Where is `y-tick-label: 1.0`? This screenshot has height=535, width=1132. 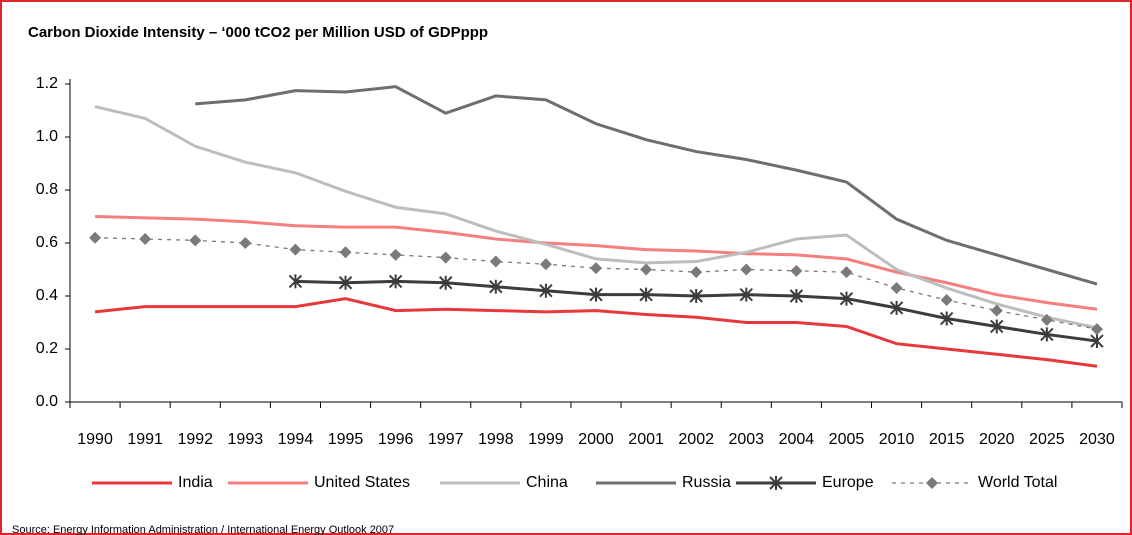
y-tick-label: 1.0 is located at coordinates (47, 136).